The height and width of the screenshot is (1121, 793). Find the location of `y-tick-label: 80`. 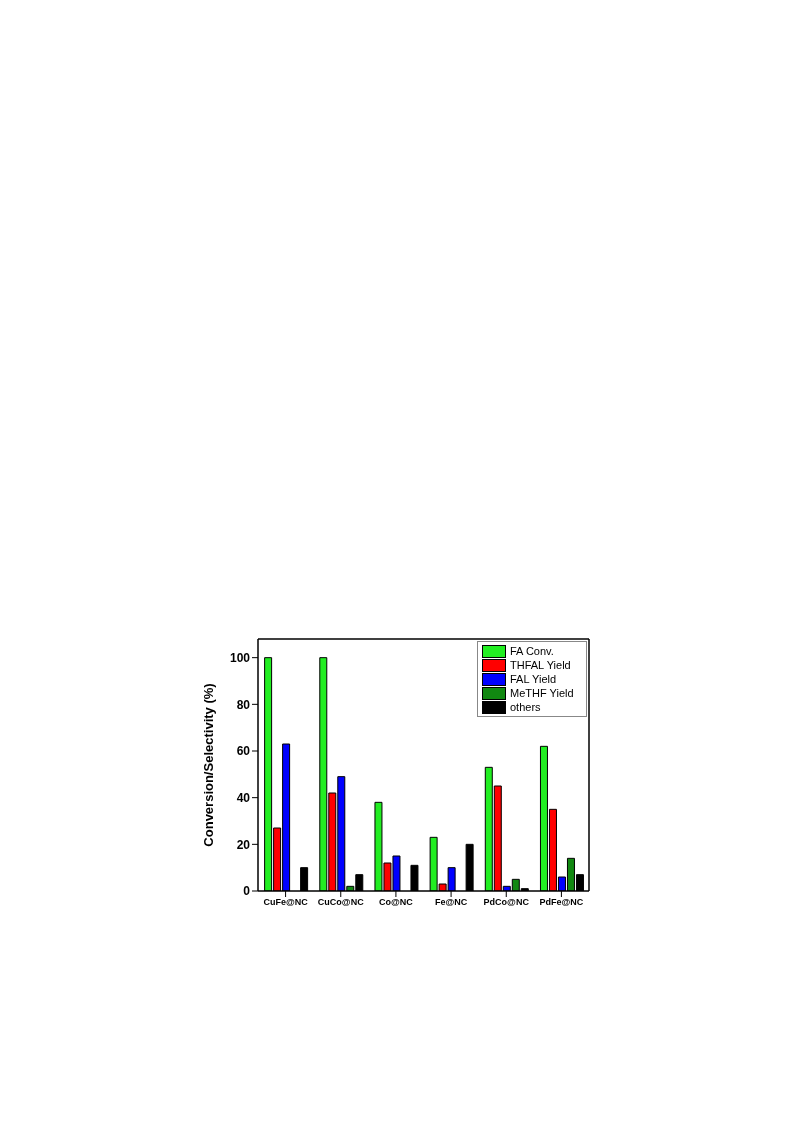

y-tick-label: 80 is located at coordinates (243, 704).